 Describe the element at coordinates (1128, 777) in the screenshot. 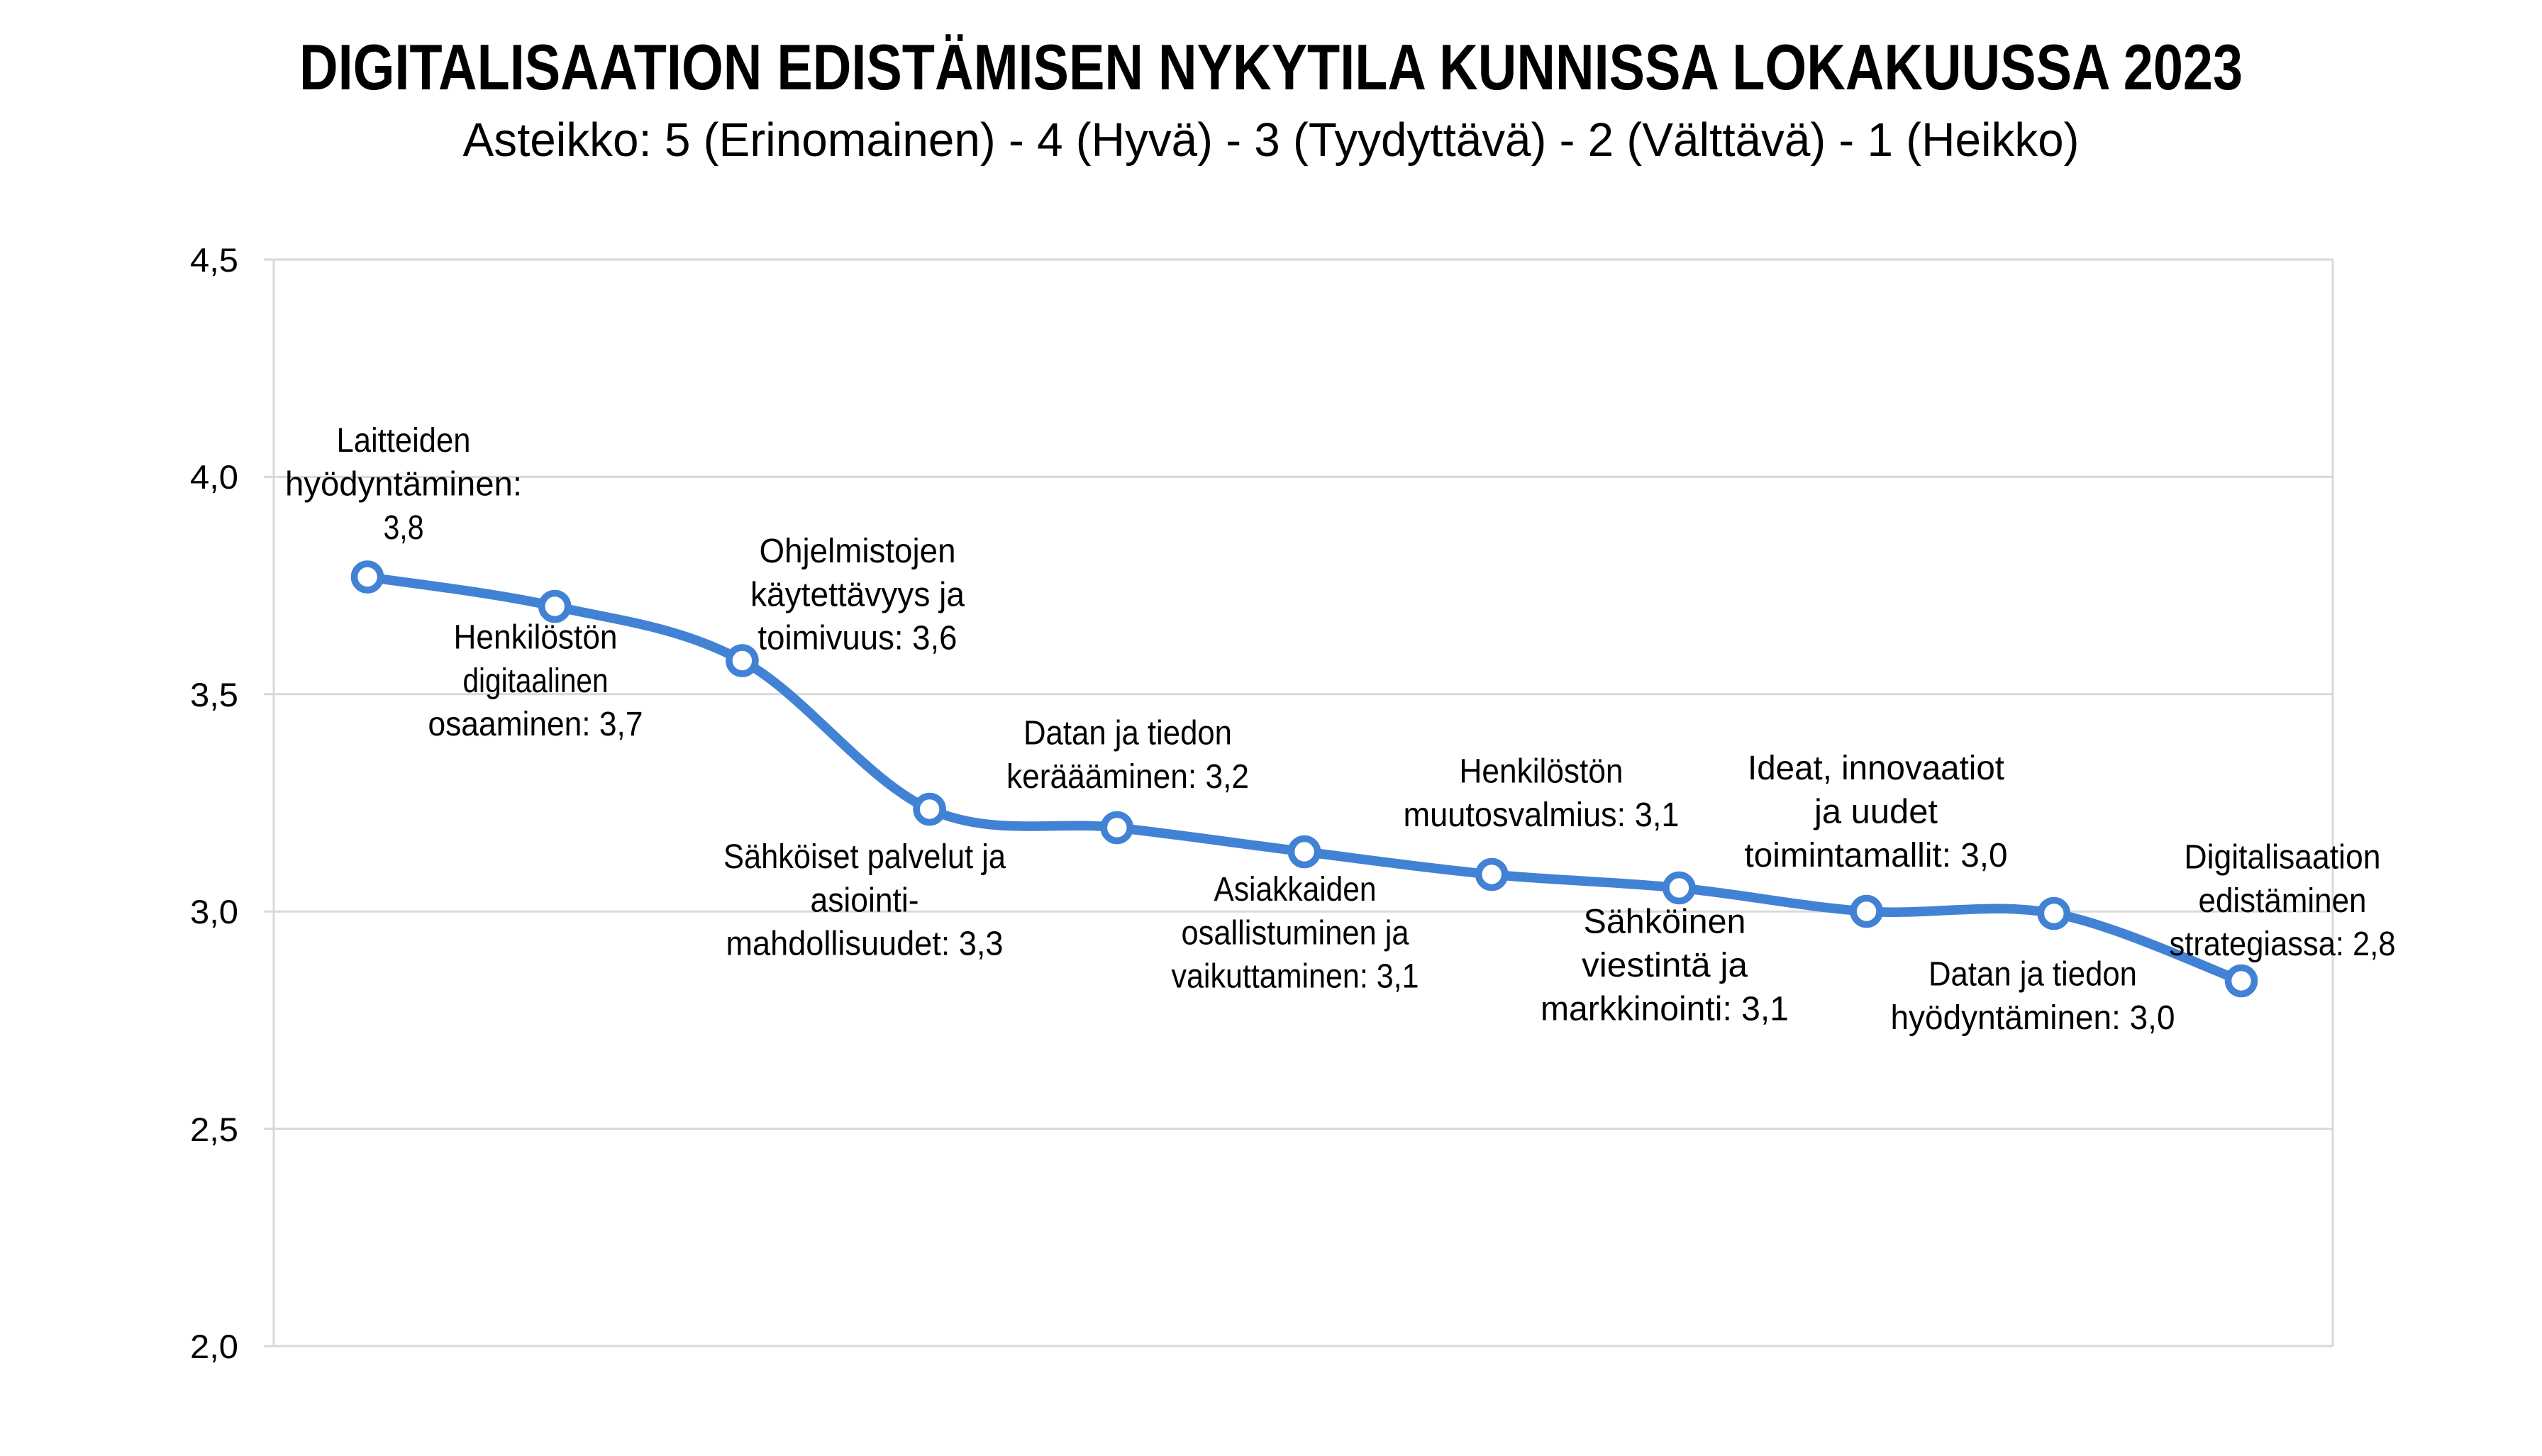

I see `svg-text: keräääminen: 3,2` at that location.